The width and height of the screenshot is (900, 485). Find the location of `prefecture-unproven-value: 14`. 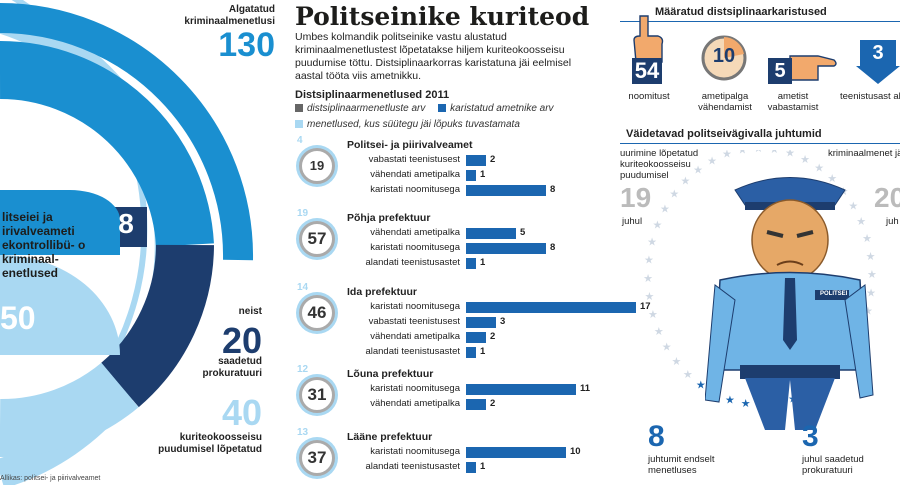

prefecture-unproven-value: 14 is located at coordinates (303, 287).